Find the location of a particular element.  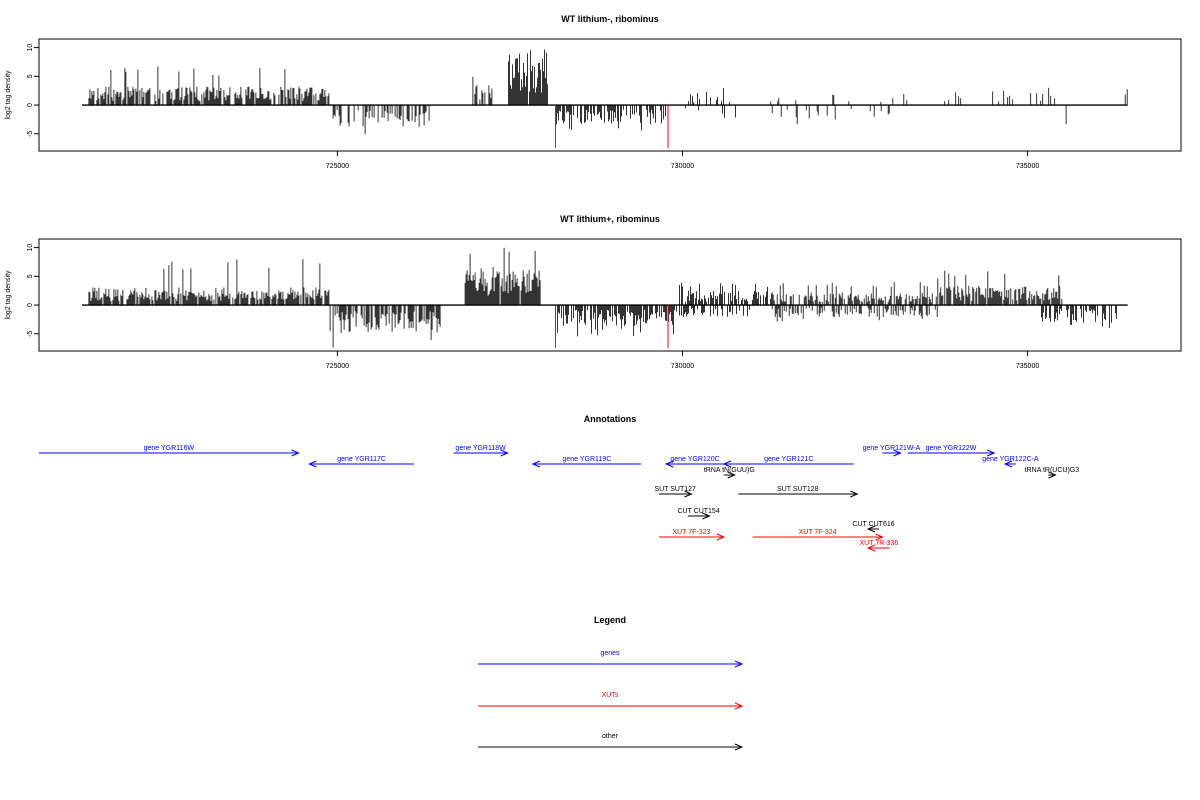

annotation-arrow: SUT SUT127 is located at coordinates (675, 492).